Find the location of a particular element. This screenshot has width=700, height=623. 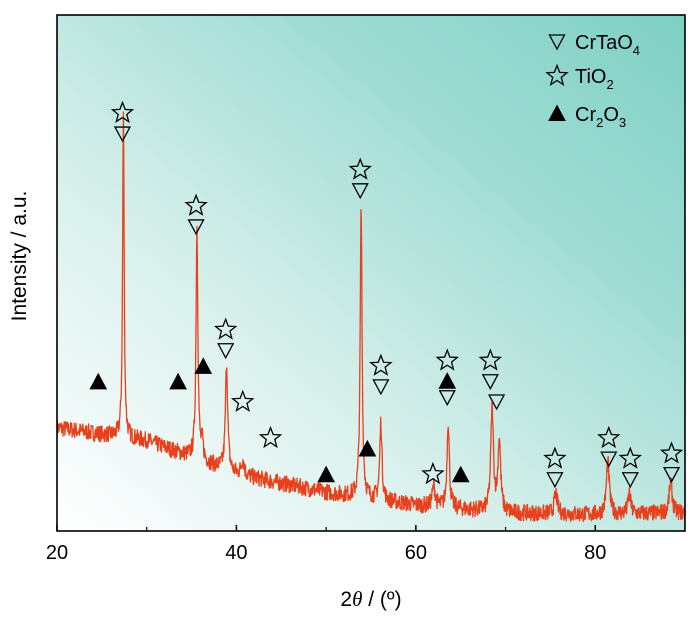

x-axis-title-rest: / (º) is located at coordinates (381, 599).